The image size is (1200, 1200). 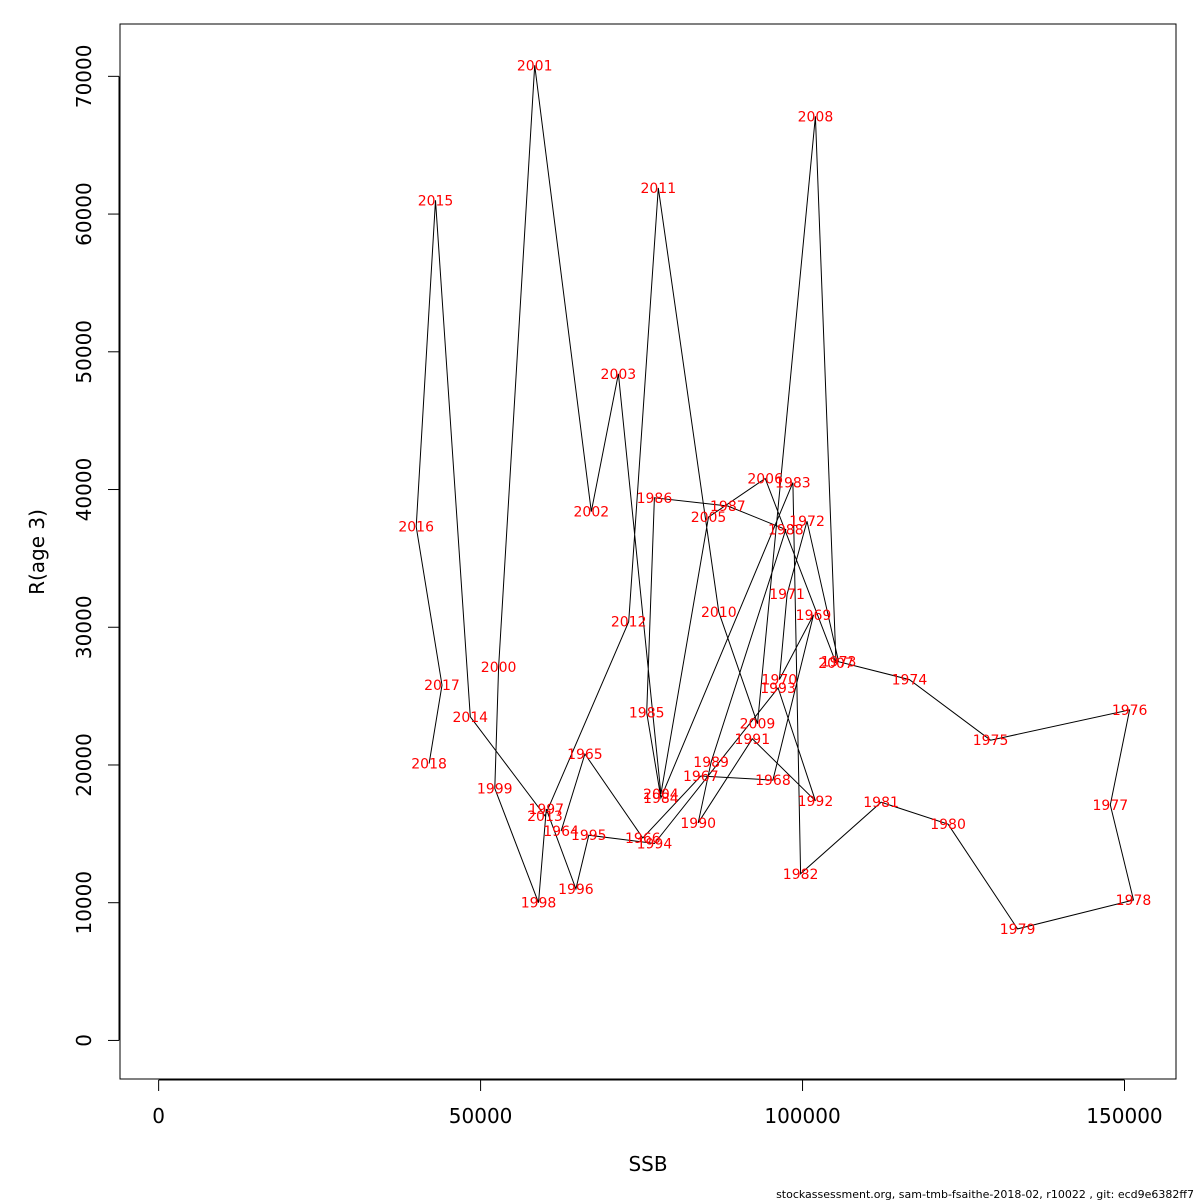 What do you see at coordinates (495, 789) in the screenshot?
I see `point-label-1999: 1999` at bounding box center [495, 789].